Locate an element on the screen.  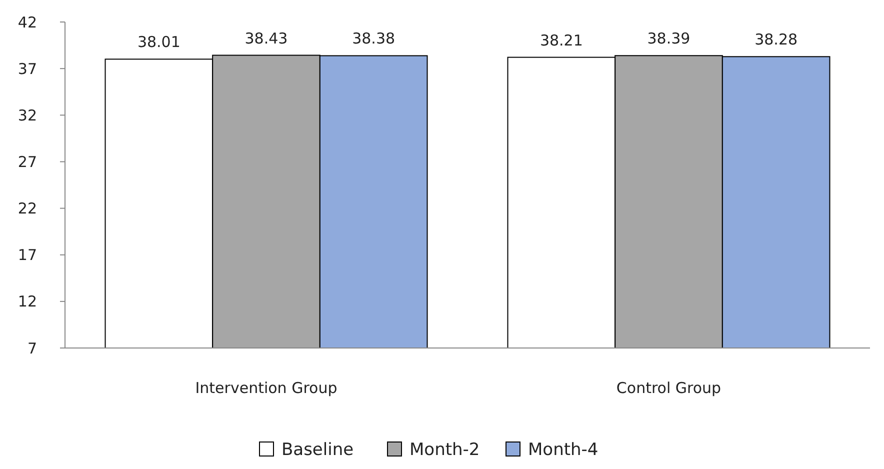
data-label: 38.21 is located at coordinates (561, 40).